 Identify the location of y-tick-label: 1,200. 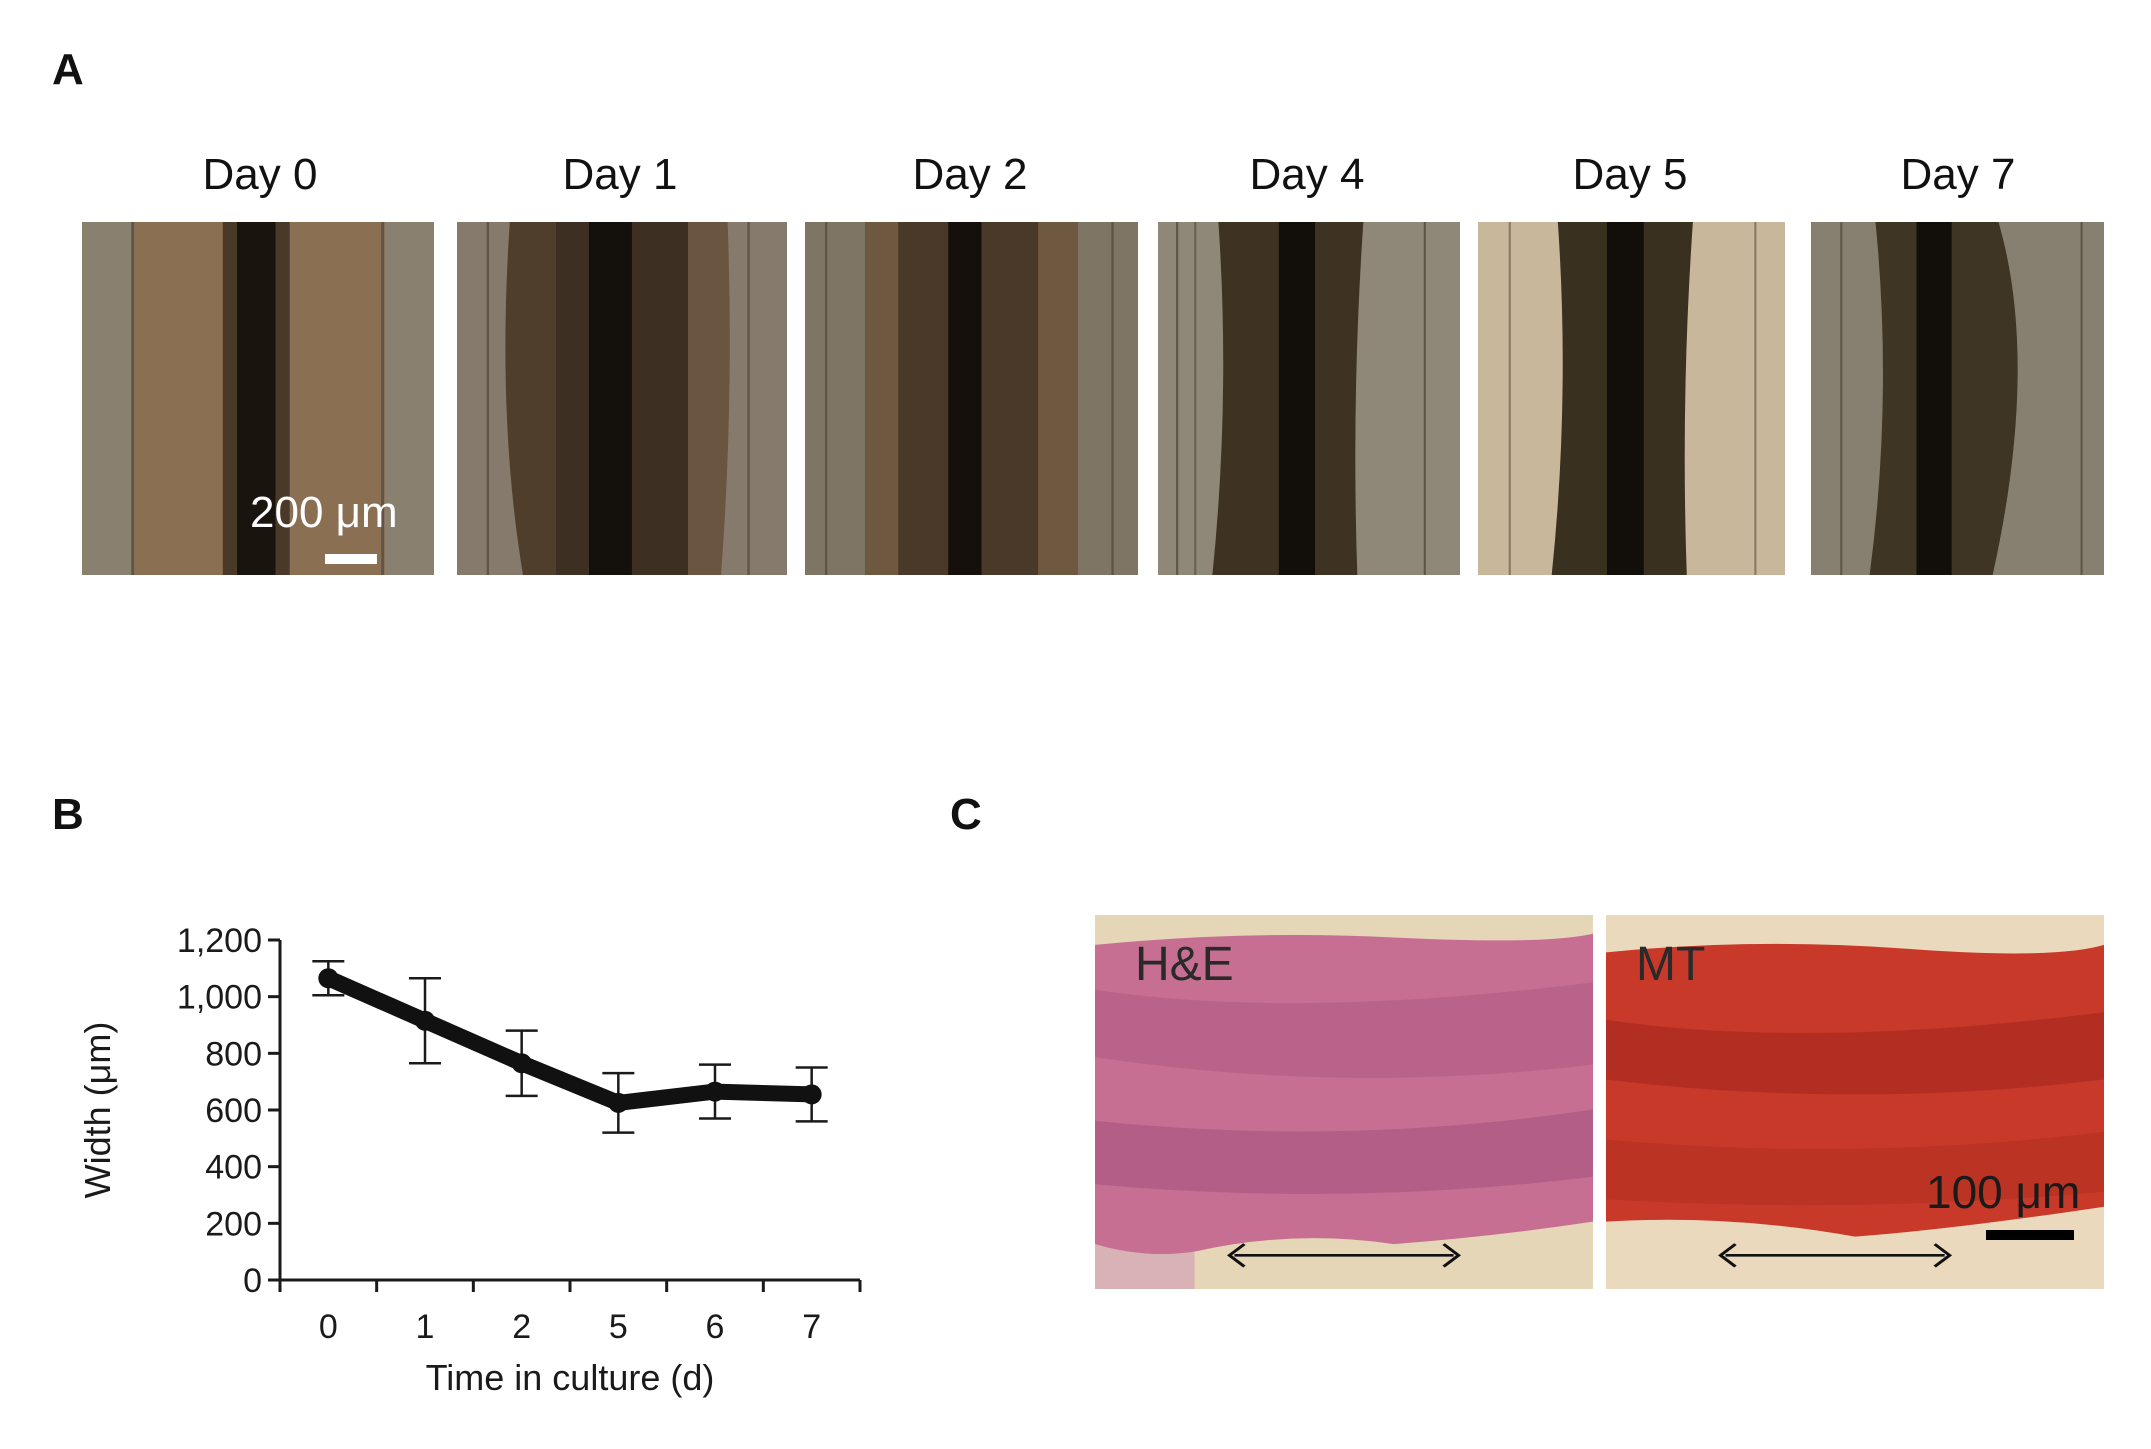
(219, 941).